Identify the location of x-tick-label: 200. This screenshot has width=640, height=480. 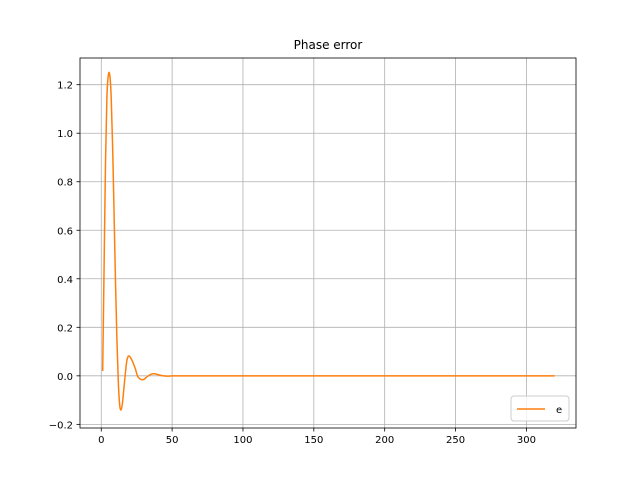
(384, 440).